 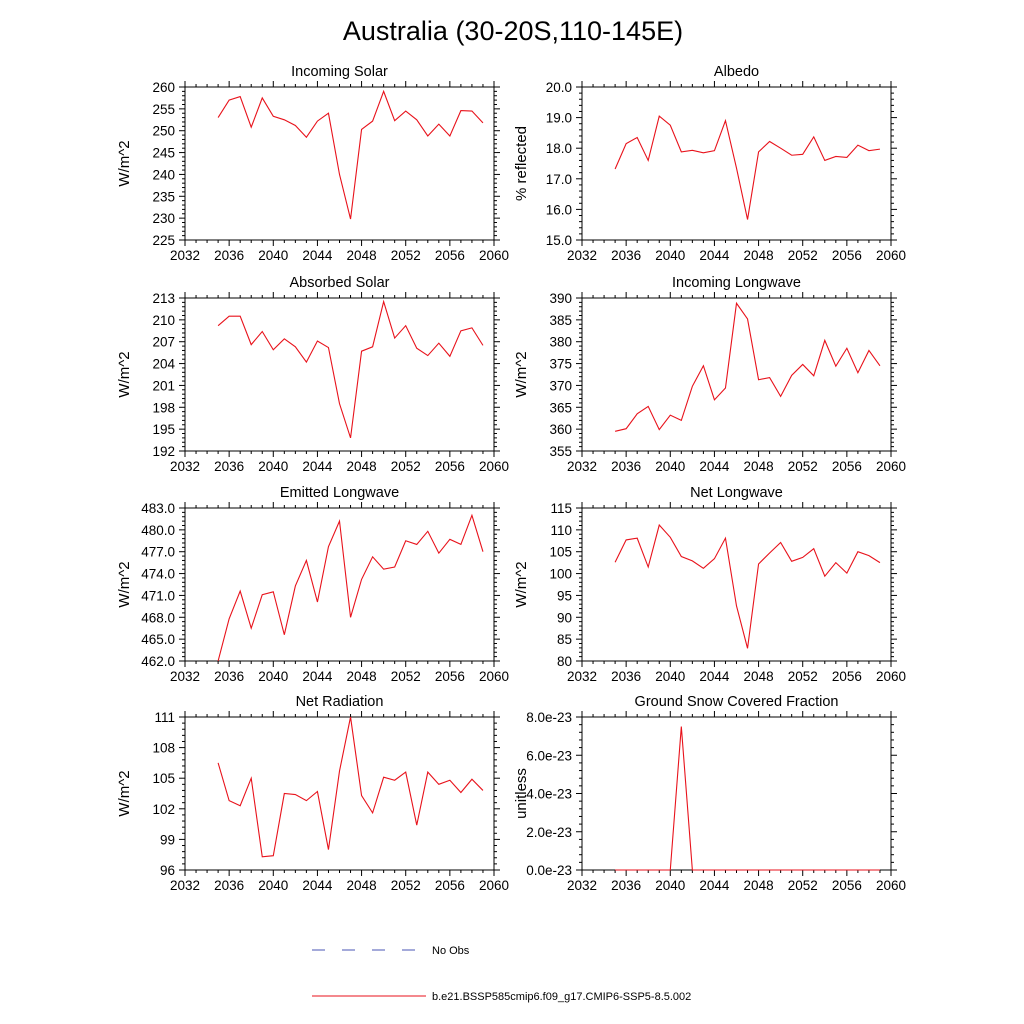 I want to click on y-tick-label: 477.0, so click(x=158, y=552).